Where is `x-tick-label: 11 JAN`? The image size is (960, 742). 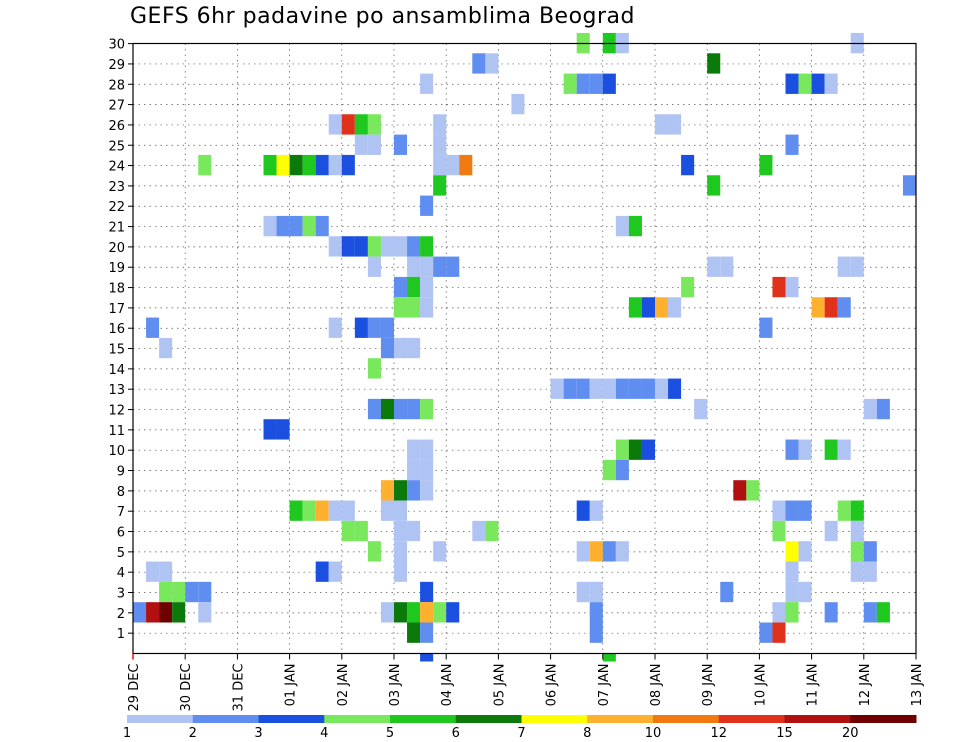 x-tick-label: 11 JAN is located at coordinates (813, 685).